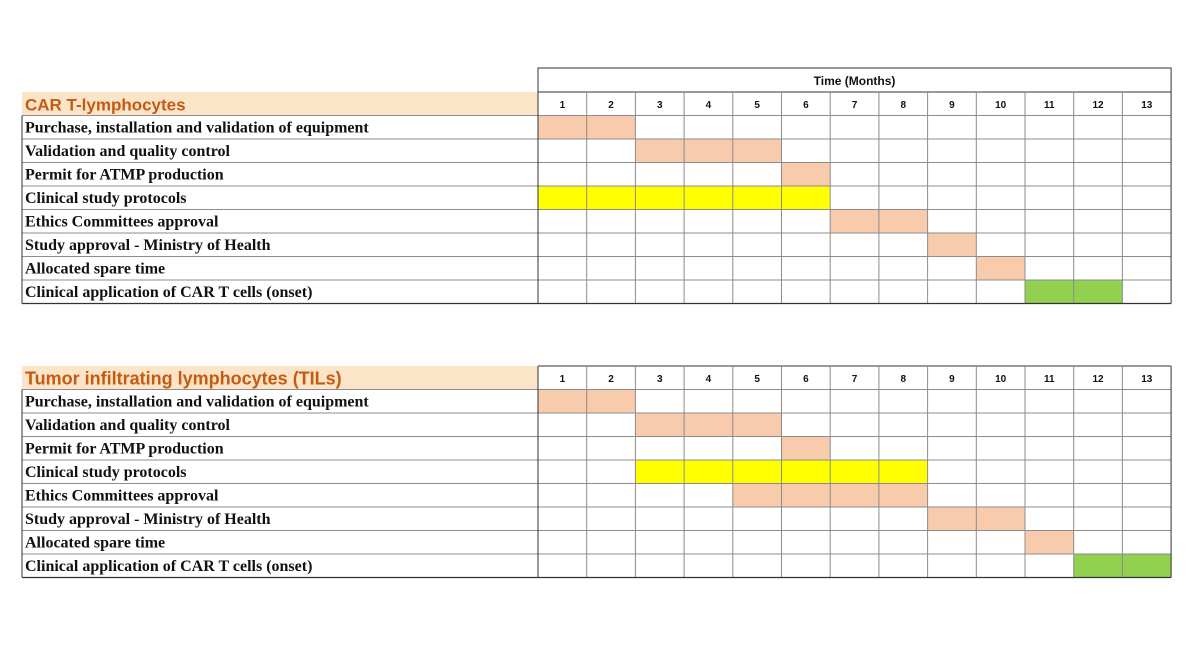  I want to click on time-header-cell, so click(854, 80).